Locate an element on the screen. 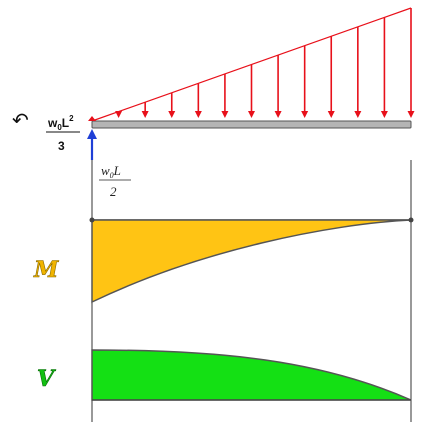 Image resolution: width=431 pixels, height=430 pixels. shear-reaction-label: w0L 2 is located at coordinates (115, 181).